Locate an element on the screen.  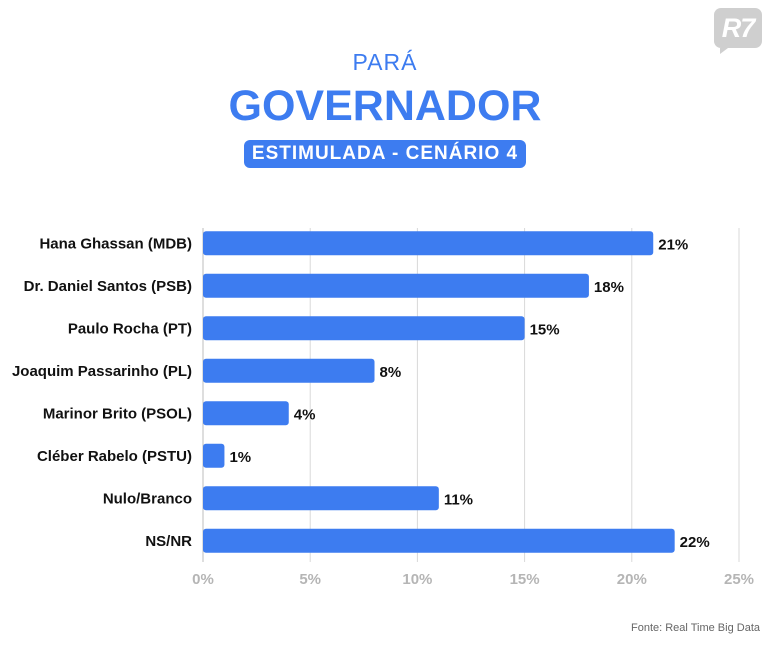
category-label: NS/NR is located at coordinates (168, 541).